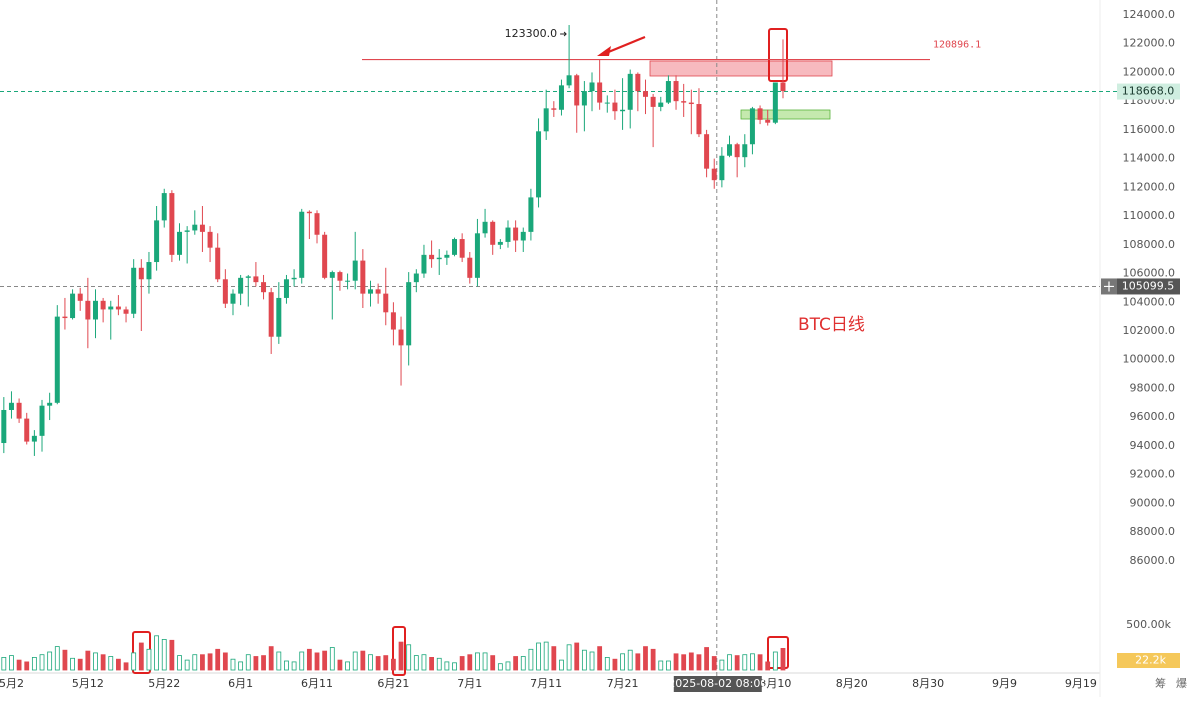  I want to click on crosshair-date-box, so click(717, 684).